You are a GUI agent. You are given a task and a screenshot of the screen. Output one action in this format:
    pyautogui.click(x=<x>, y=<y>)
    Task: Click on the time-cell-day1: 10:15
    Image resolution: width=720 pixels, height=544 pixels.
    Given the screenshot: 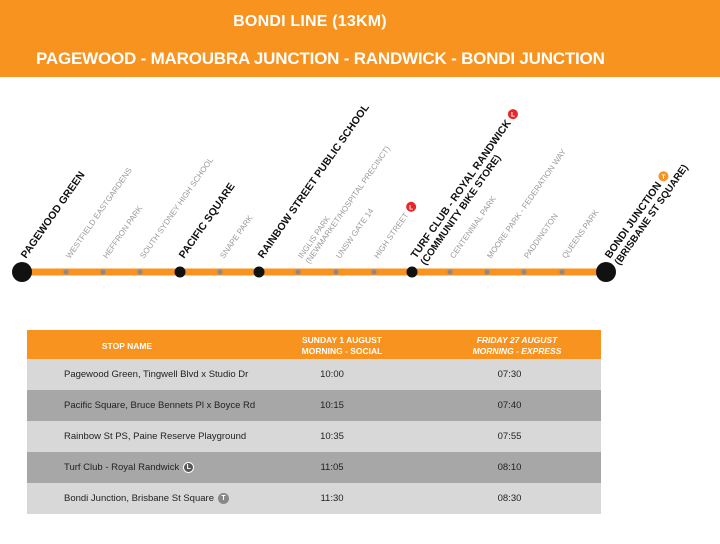 What is the action you would take?
    pyautogui.click(x=332, y=405)
    